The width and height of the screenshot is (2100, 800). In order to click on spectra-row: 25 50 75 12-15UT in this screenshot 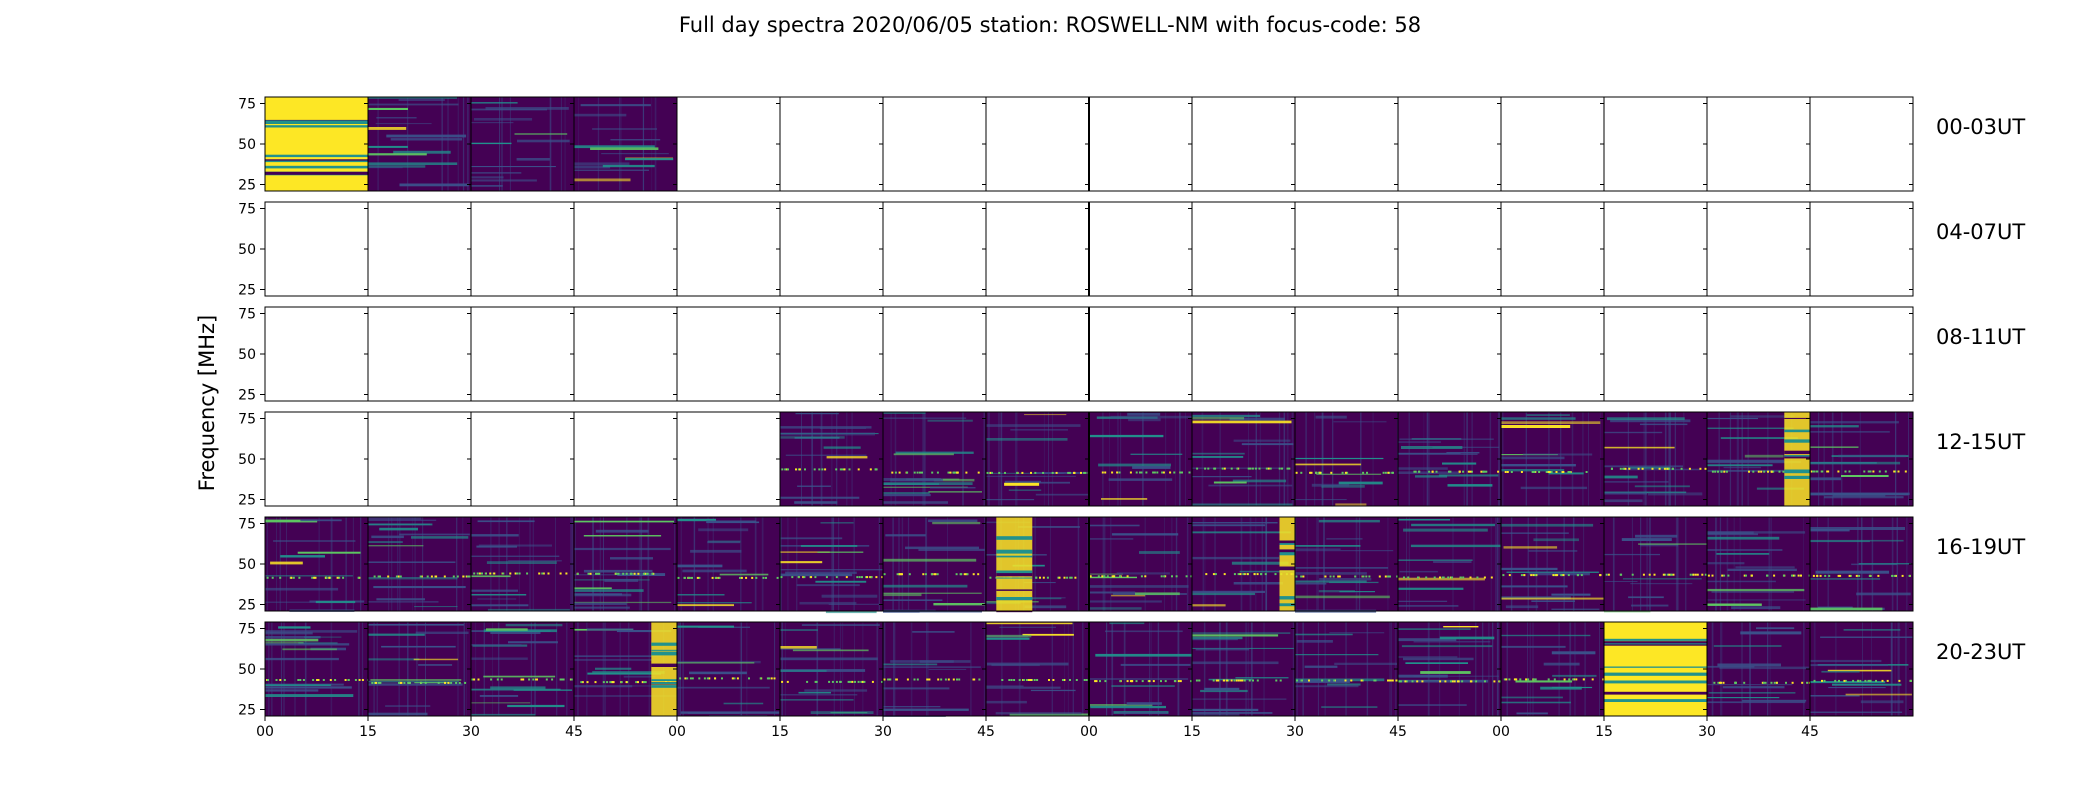, I will do `click(1131, 460)`.